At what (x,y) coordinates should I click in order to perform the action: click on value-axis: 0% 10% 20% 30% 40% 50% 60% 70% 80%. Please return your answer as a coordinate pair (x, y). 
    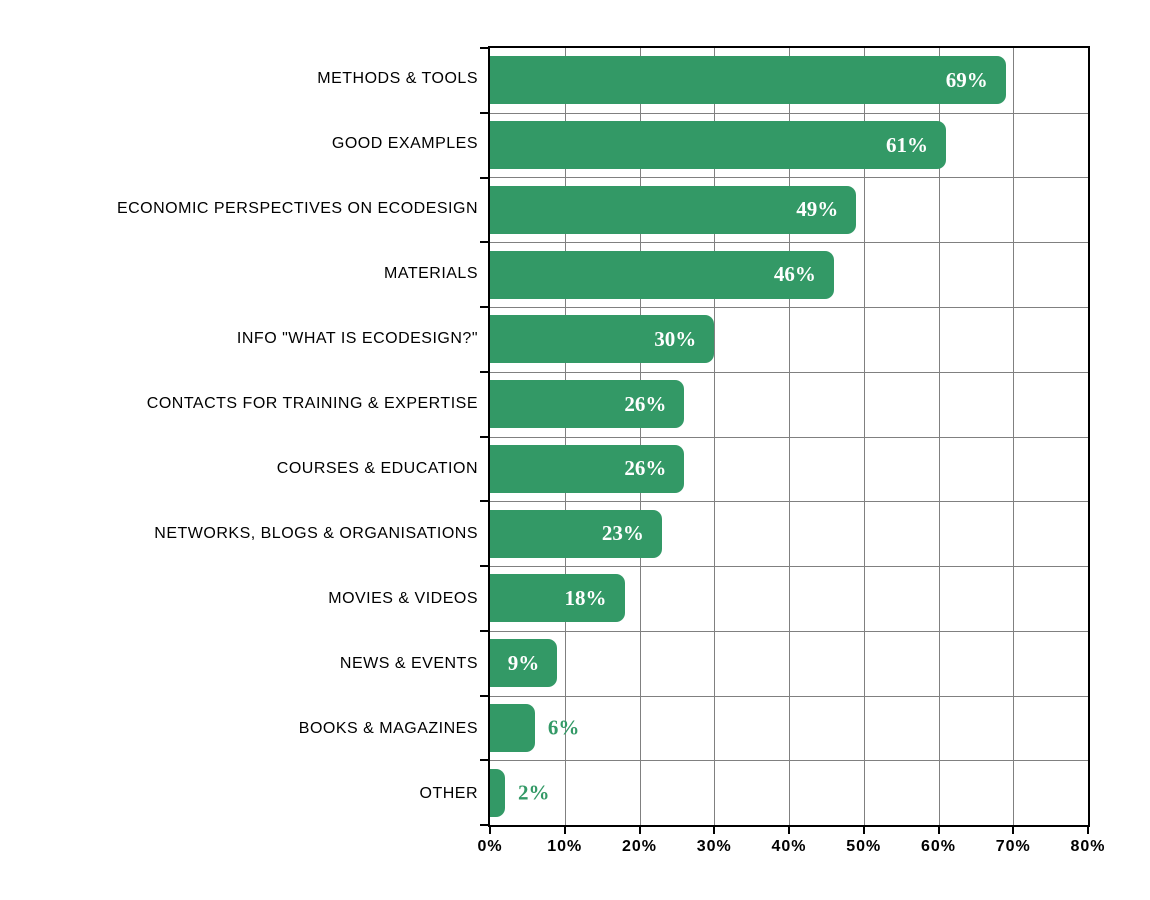
    Looking at the image, I should click on (790, 850).